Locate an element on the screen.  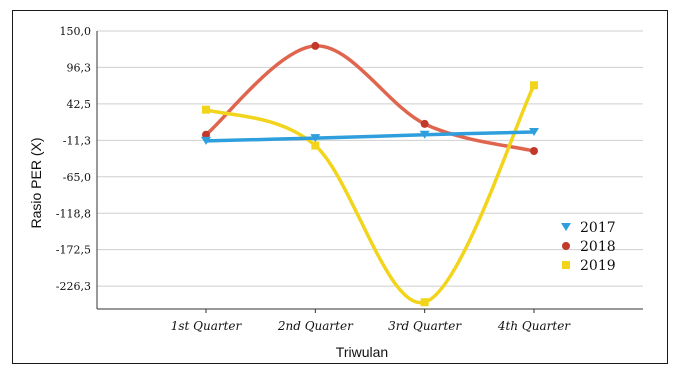
y-axis-label: Rasio PER (X) is located at coordinates (36, 182).